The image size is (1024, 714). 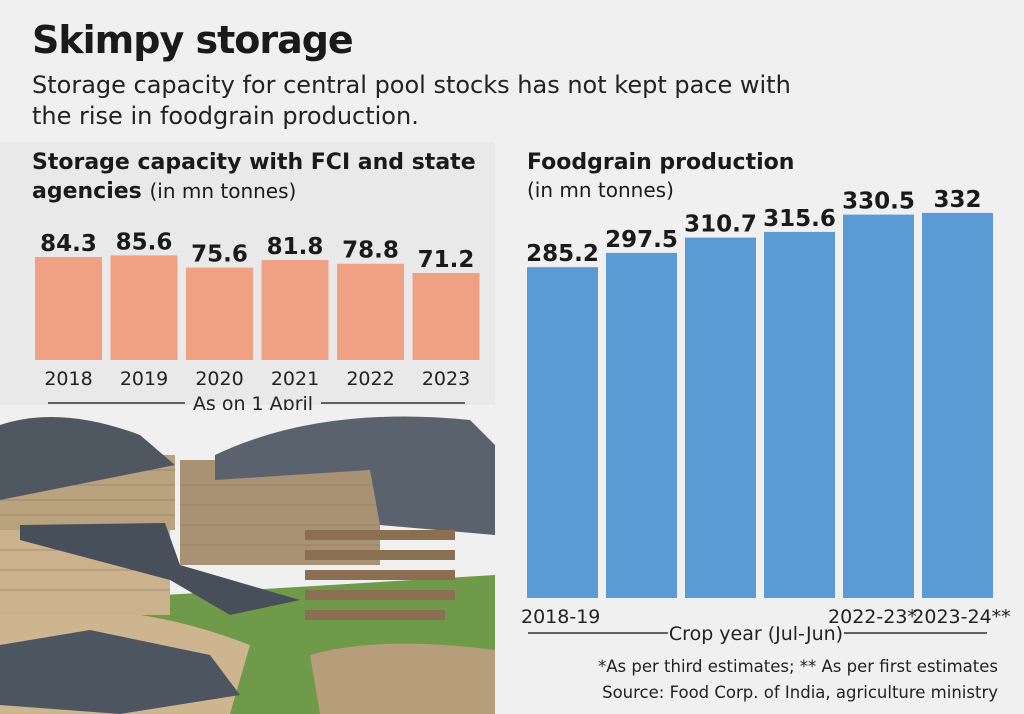 I want to click on data-label: 71.2, so click(x=446, y=260).